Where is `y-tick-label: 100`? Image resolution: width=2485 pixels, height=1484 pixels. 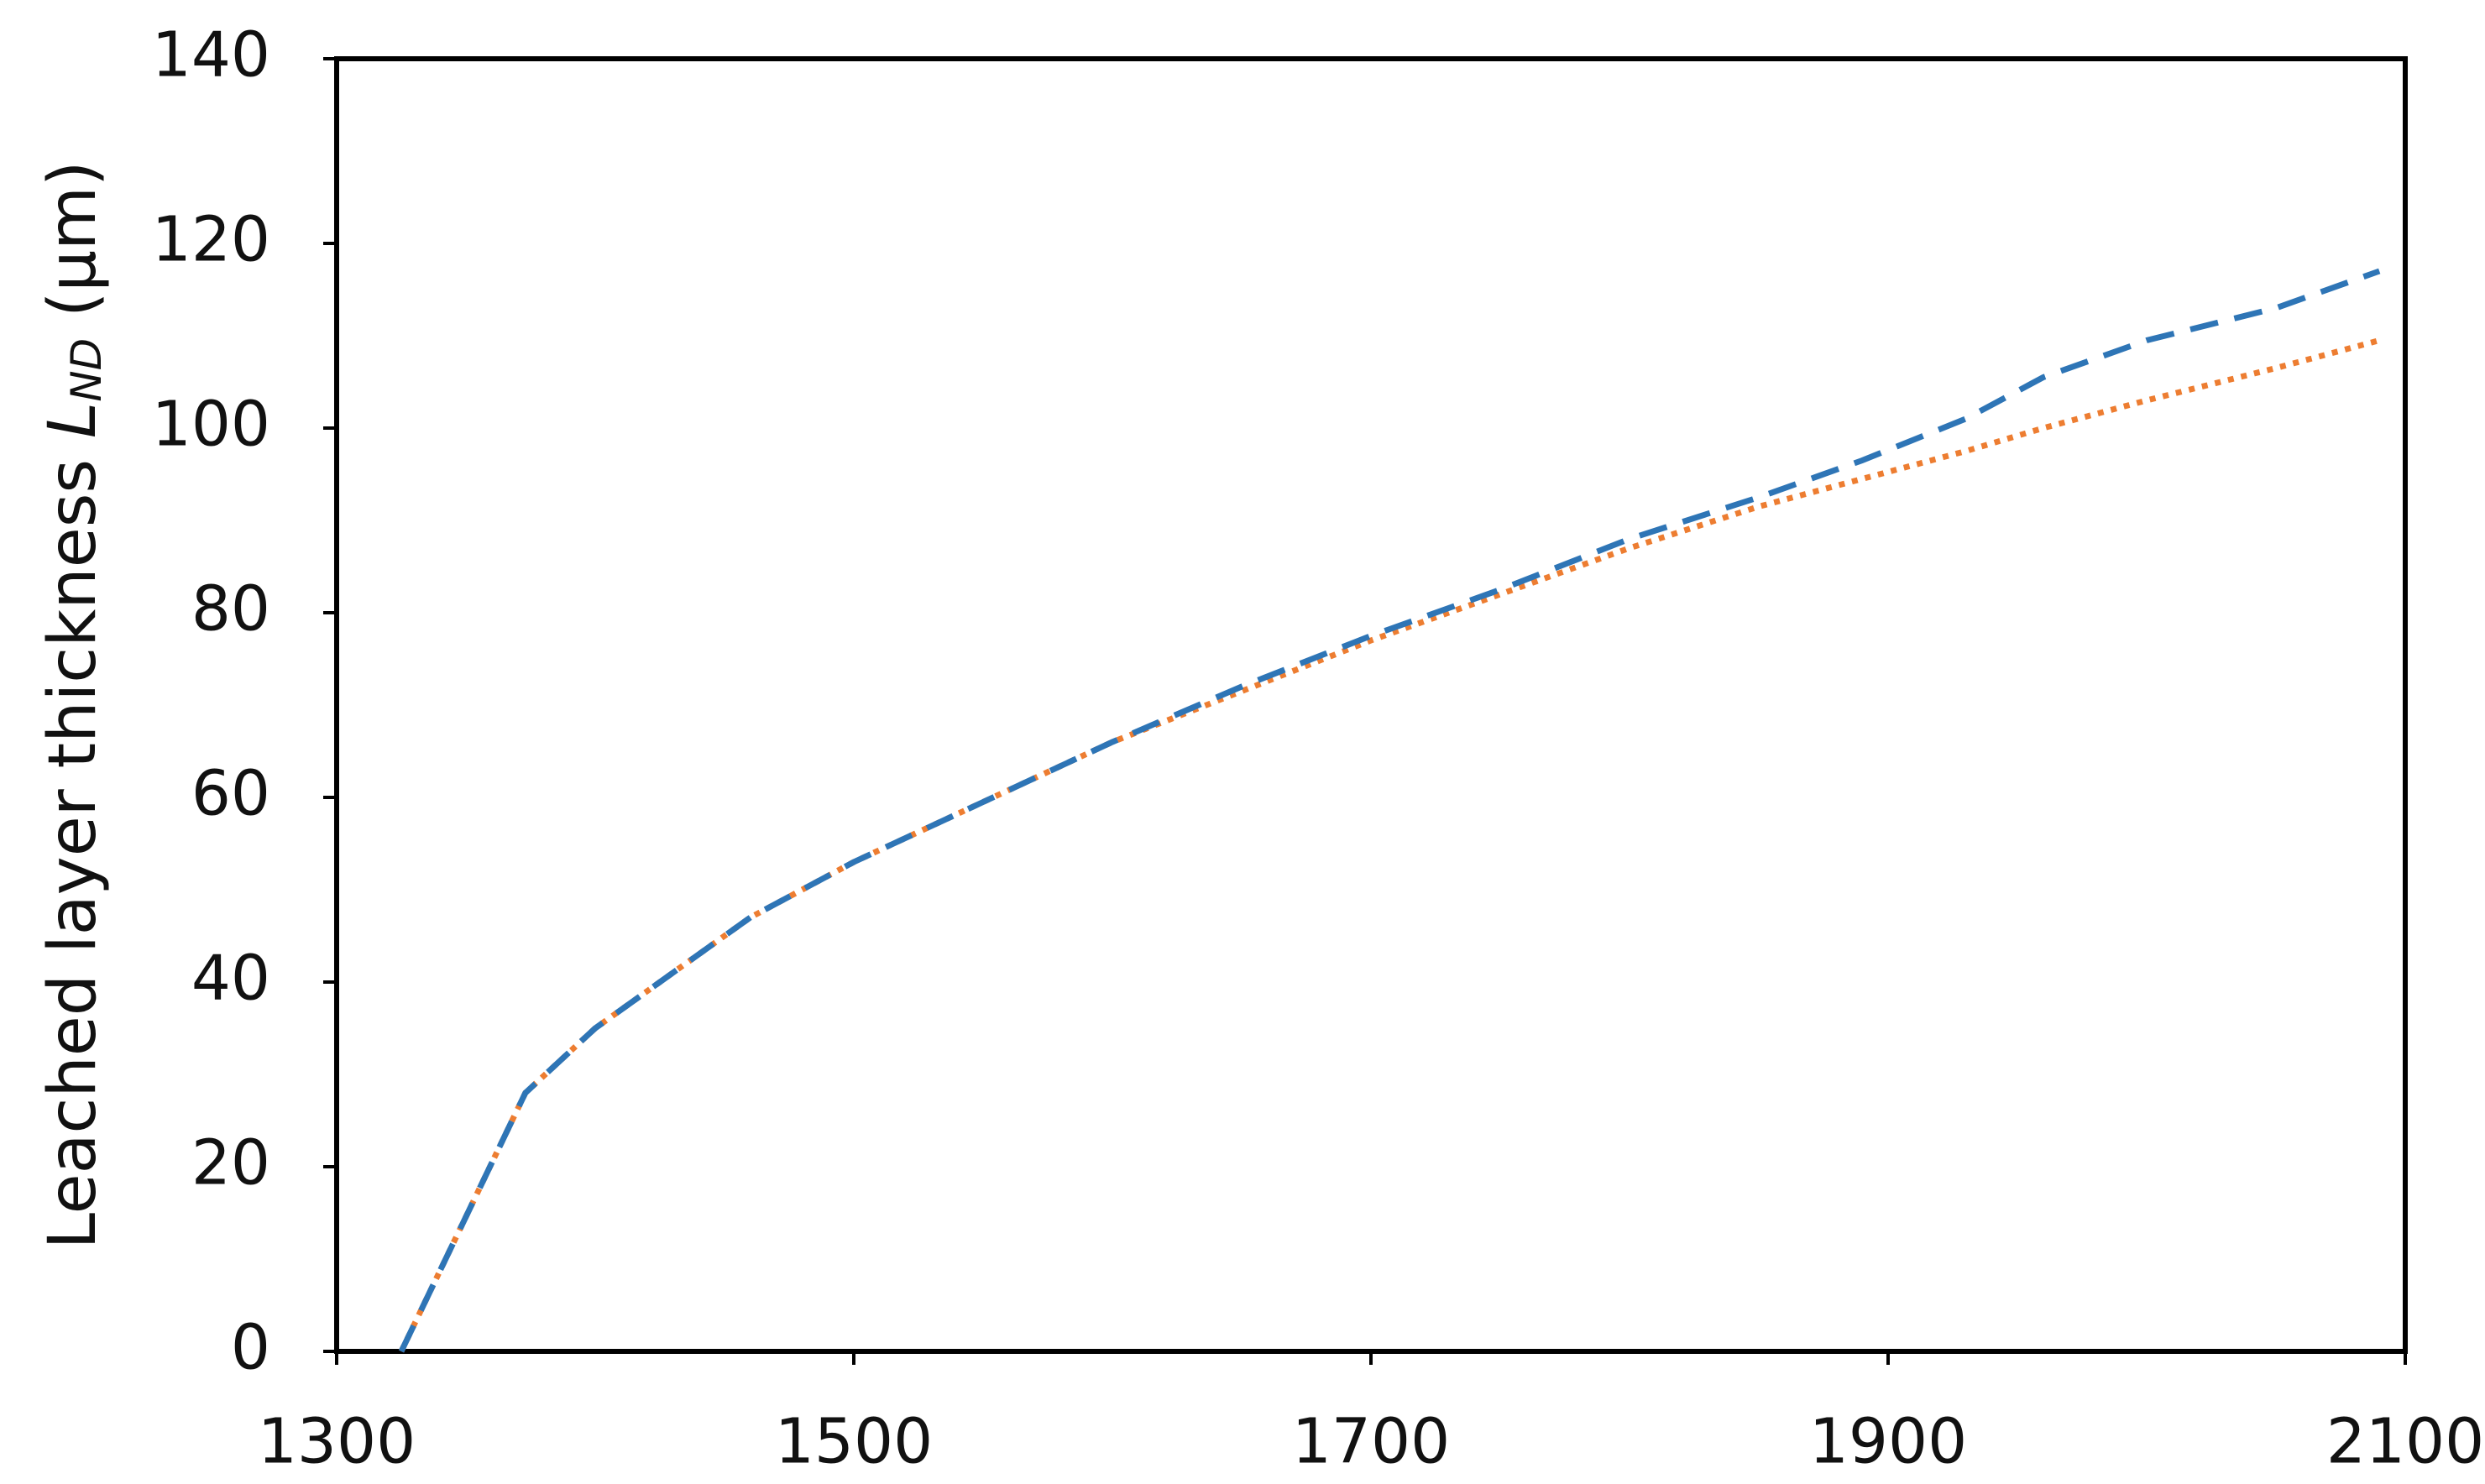
y-tick-label: 100 is located at coordinates (211, 425).